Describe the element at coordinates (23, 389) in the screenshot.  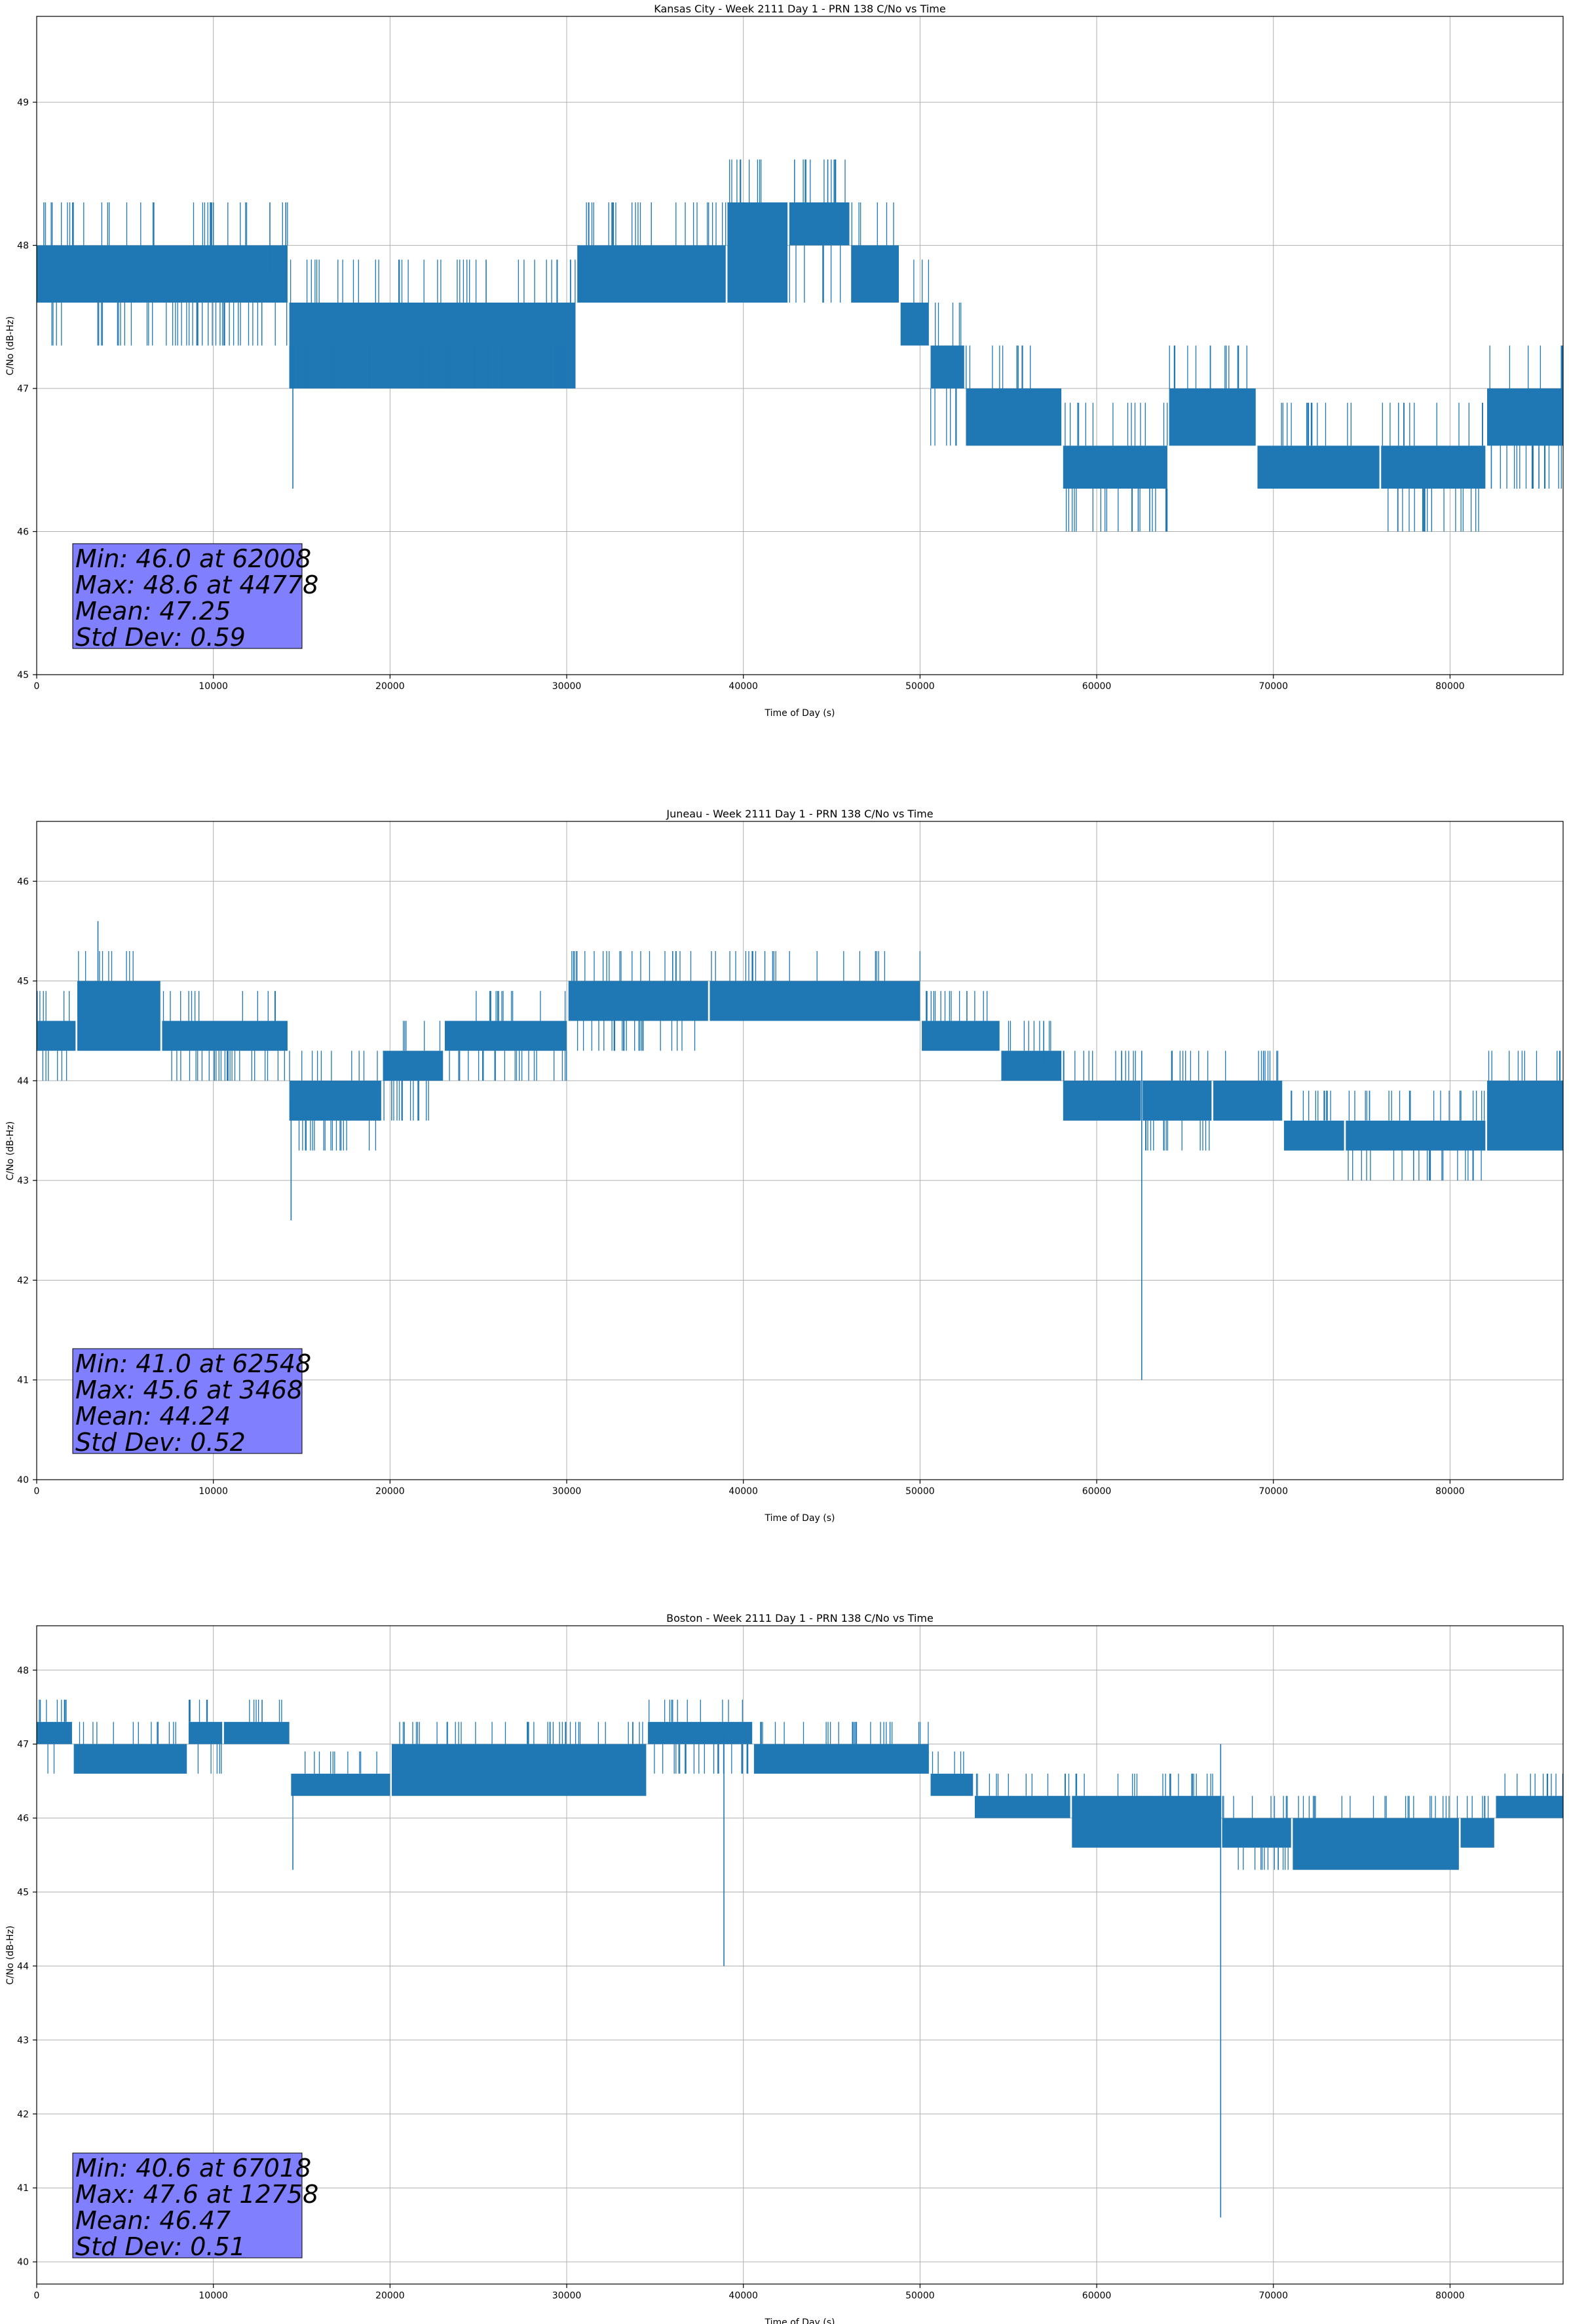
I see `y-tick-label: 47` at that location.